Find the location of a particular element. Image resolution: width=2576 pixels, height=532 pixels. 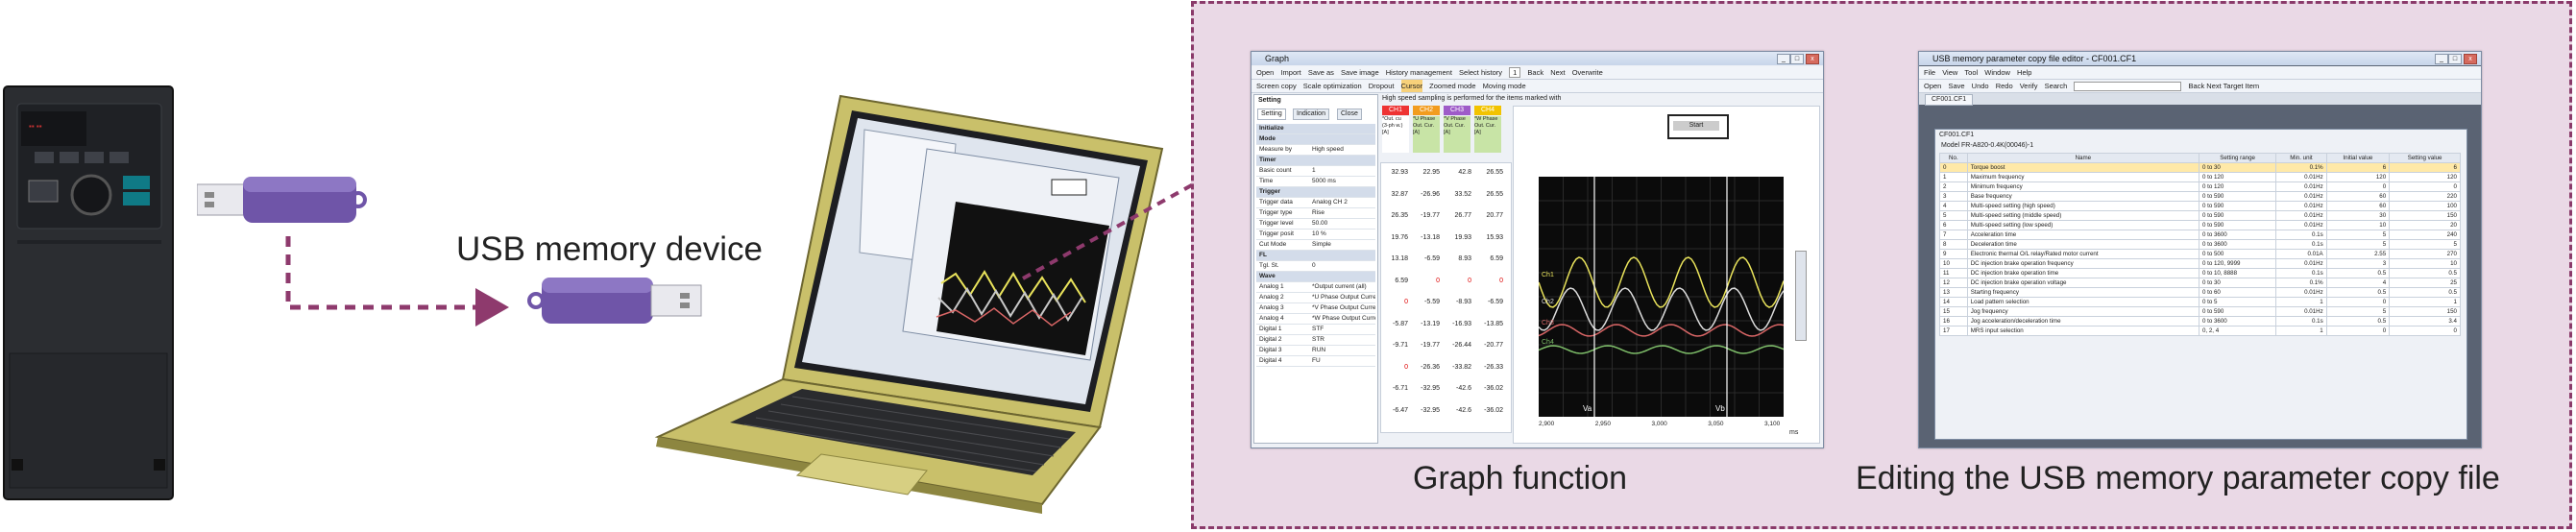

tab-indication: Indication is located at coordinates (1311, 114).